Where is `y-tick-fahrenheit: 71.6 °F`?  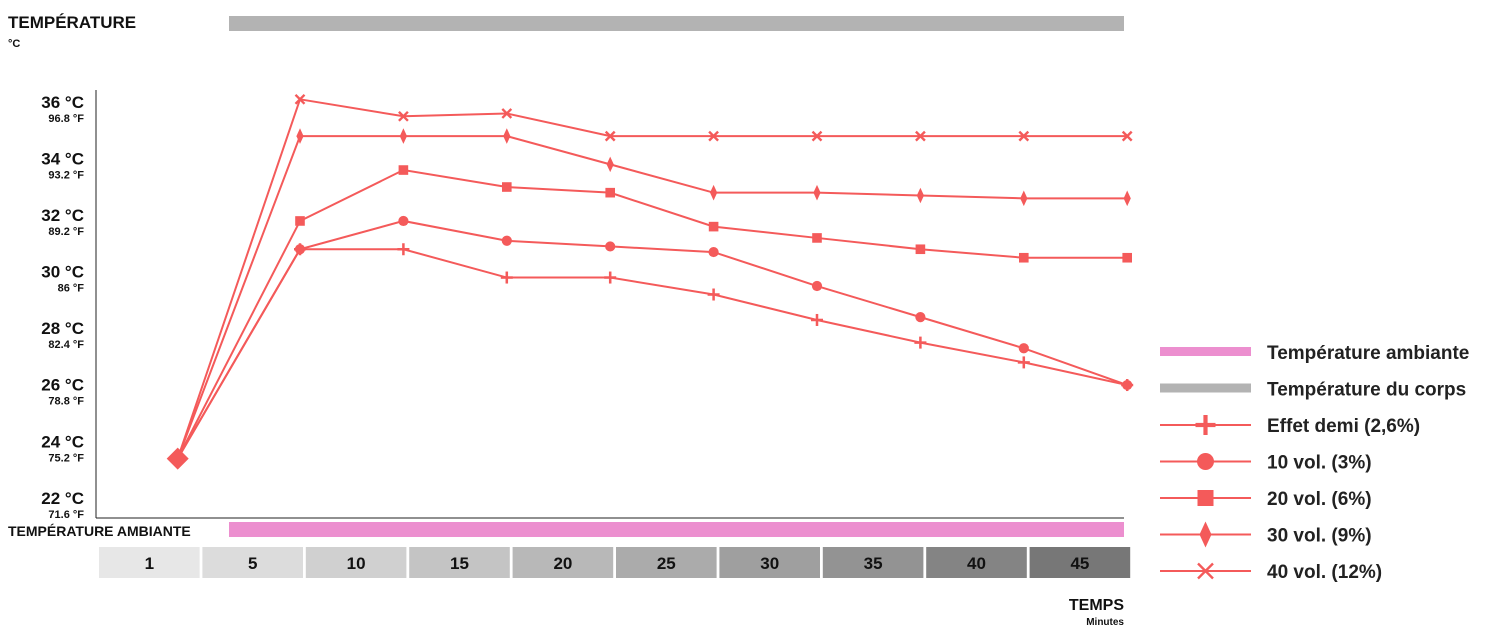 y-tick-fahrenheit: 71.6 °F is located at coordinates (66, 515).